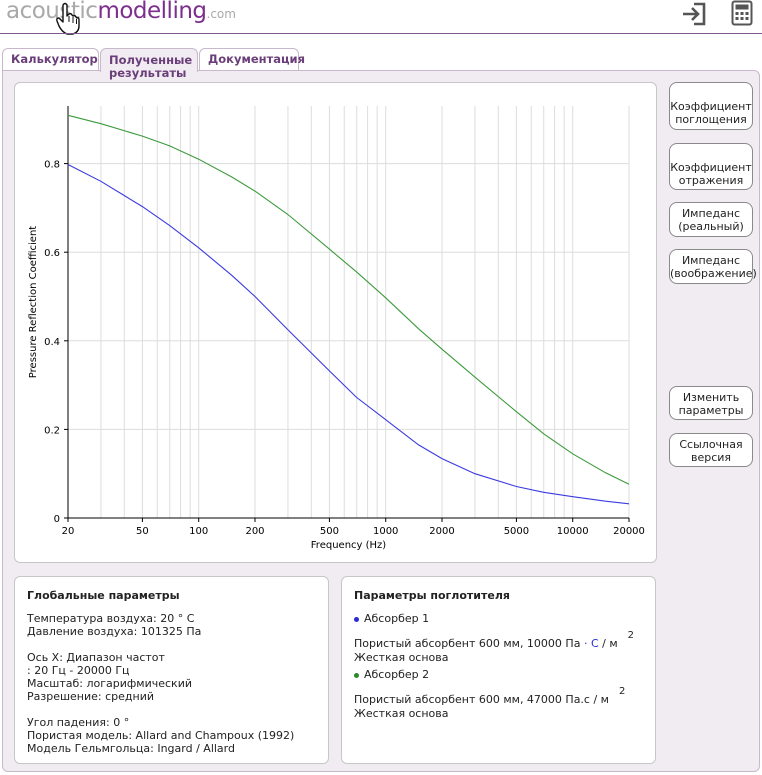 This screenshot has height=775, width=762. I want to click on edit-parameters-button: Изменить параметры, so click(711, 403).